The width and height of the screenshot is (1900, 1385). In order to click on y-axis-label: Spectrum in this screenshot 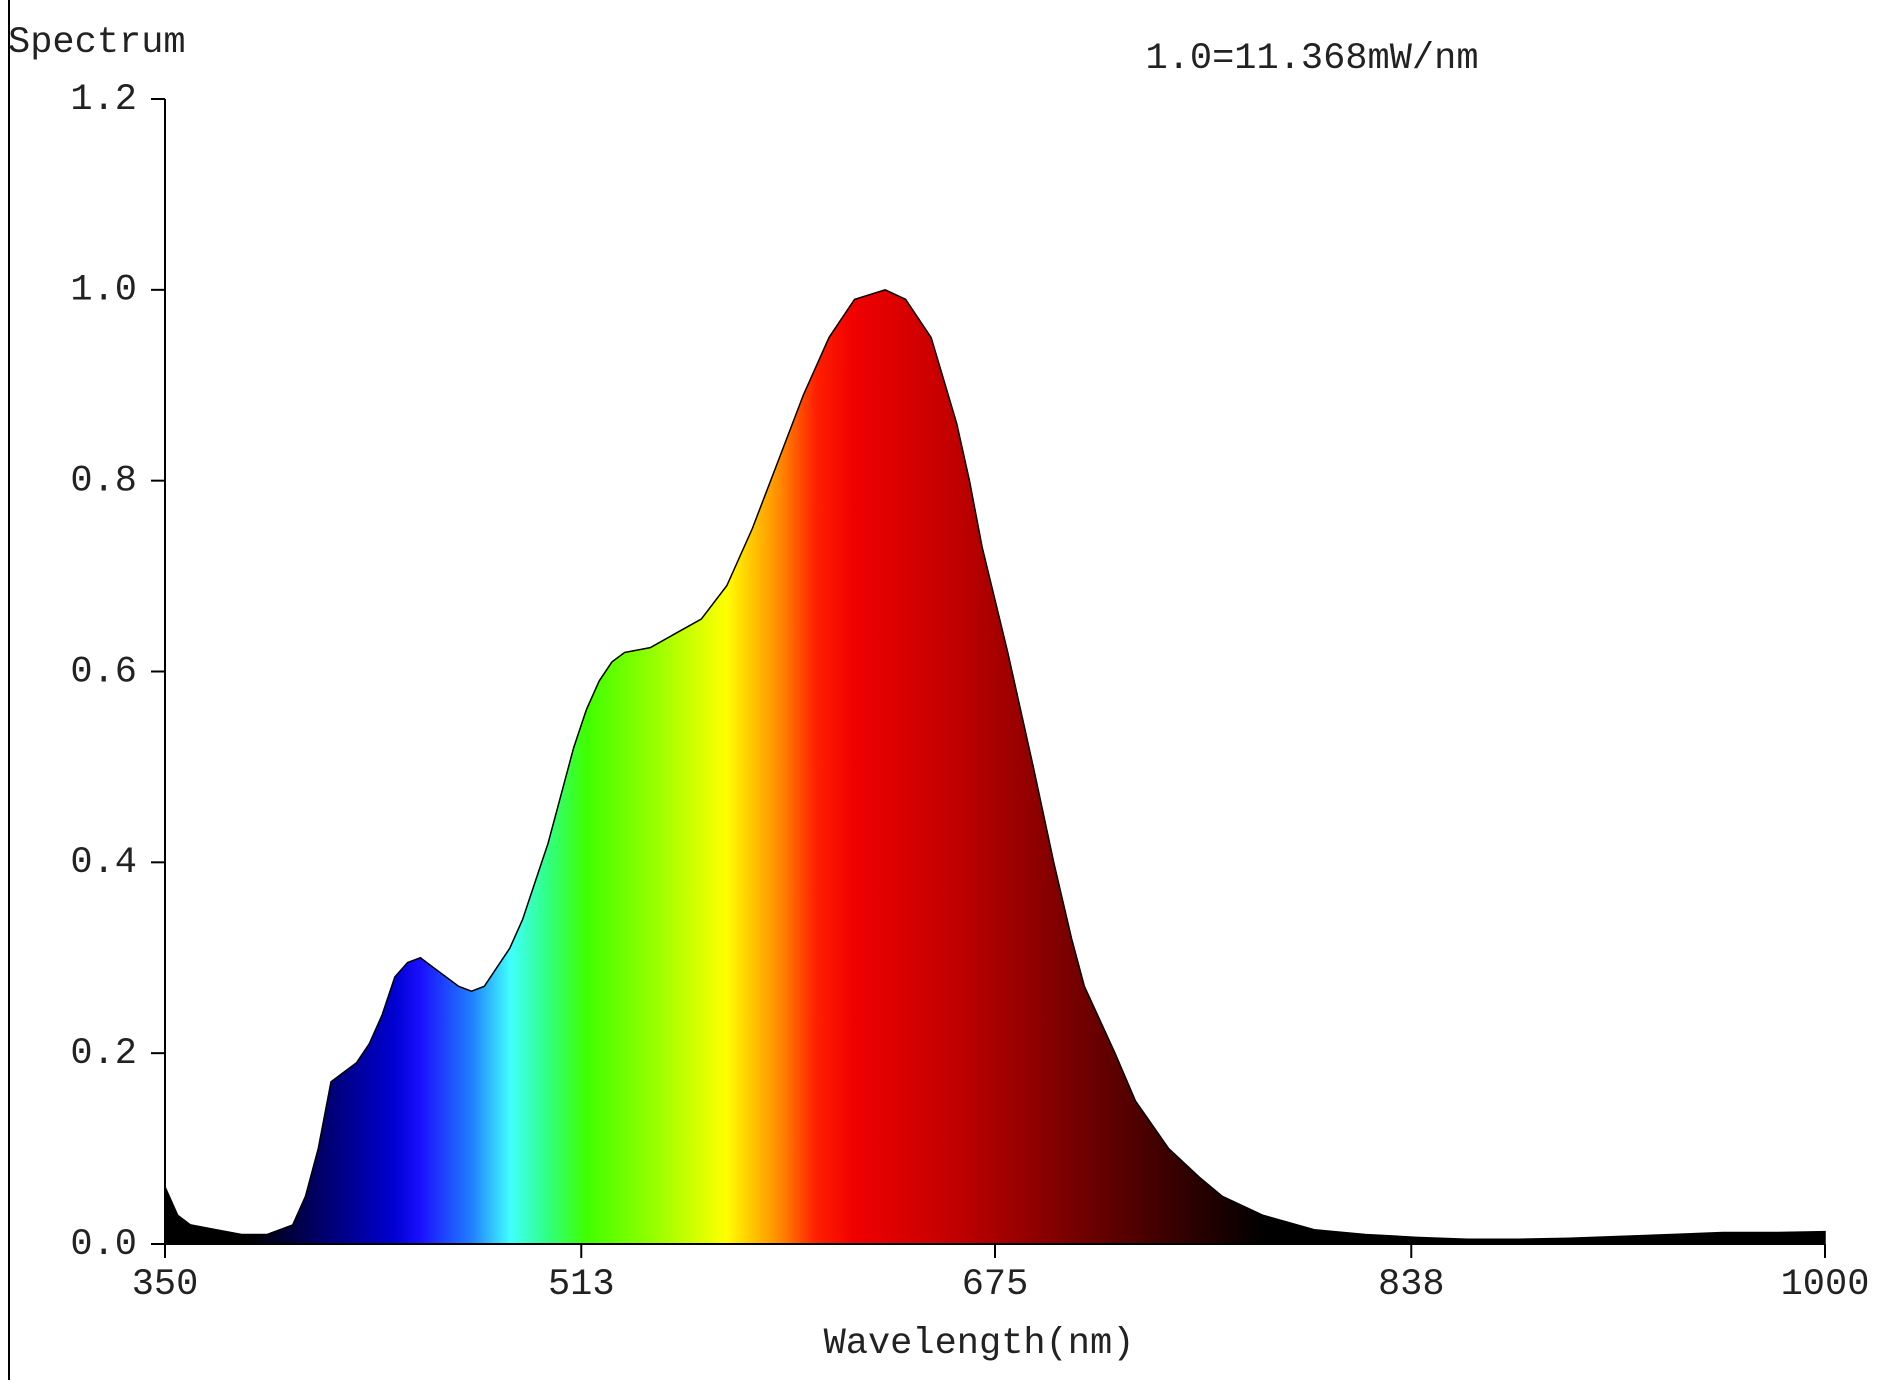, I will do `click(97, 43)`.